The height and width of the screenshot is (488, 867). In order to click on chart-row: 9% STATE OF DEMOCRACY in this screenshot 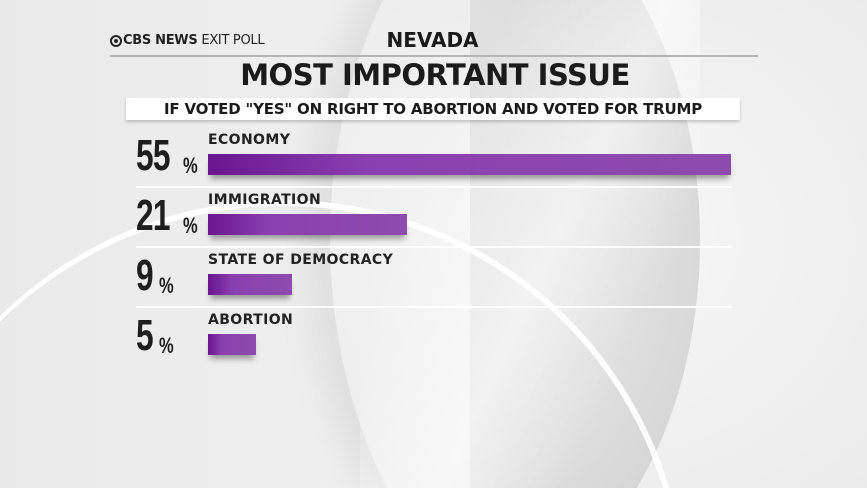, I will do `click(434, 278)`.